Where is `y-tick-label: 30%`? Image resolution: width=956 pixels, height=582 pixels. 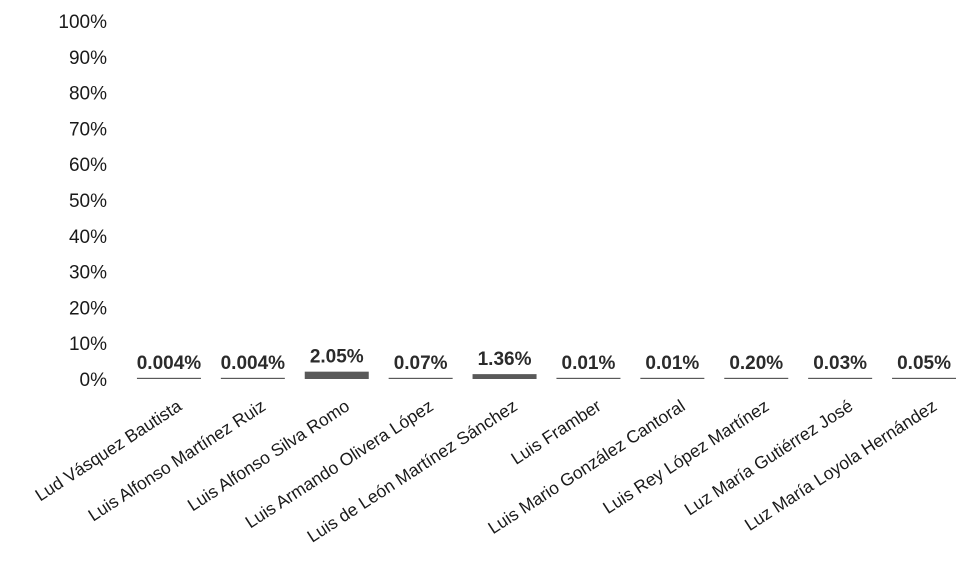 y-tick-label: 30% is located at coordinates (88, 273).